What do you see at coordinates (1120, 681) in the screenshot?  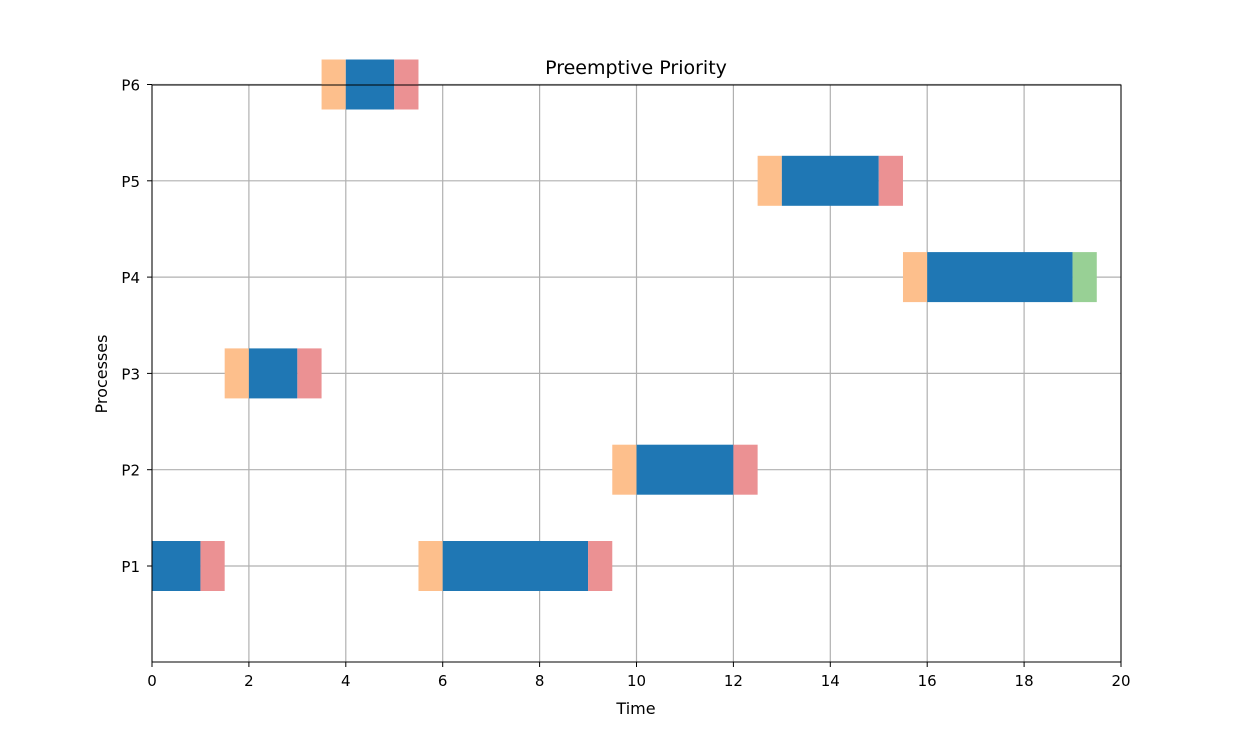 I see `x-tick-label: 20` at bounding box center [1120, 681].